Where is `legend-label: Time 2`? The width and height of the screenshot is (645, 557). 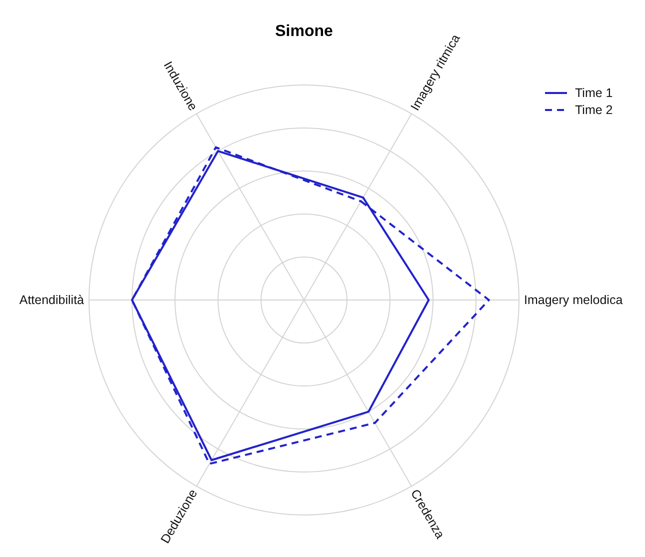
legend-label: Time 2 is located at coordinates (594, 110).